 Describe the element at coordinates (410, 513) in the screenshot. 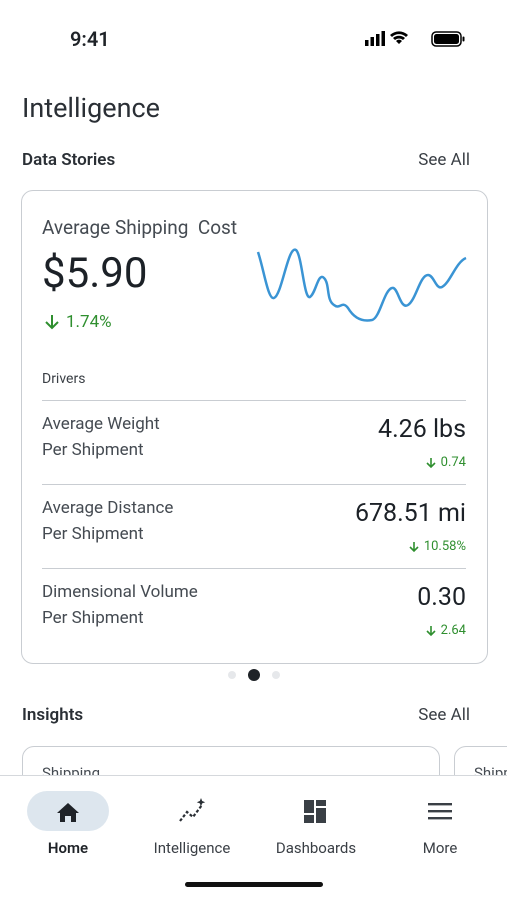

I see `driver-value: 678.51 mi` at that location.